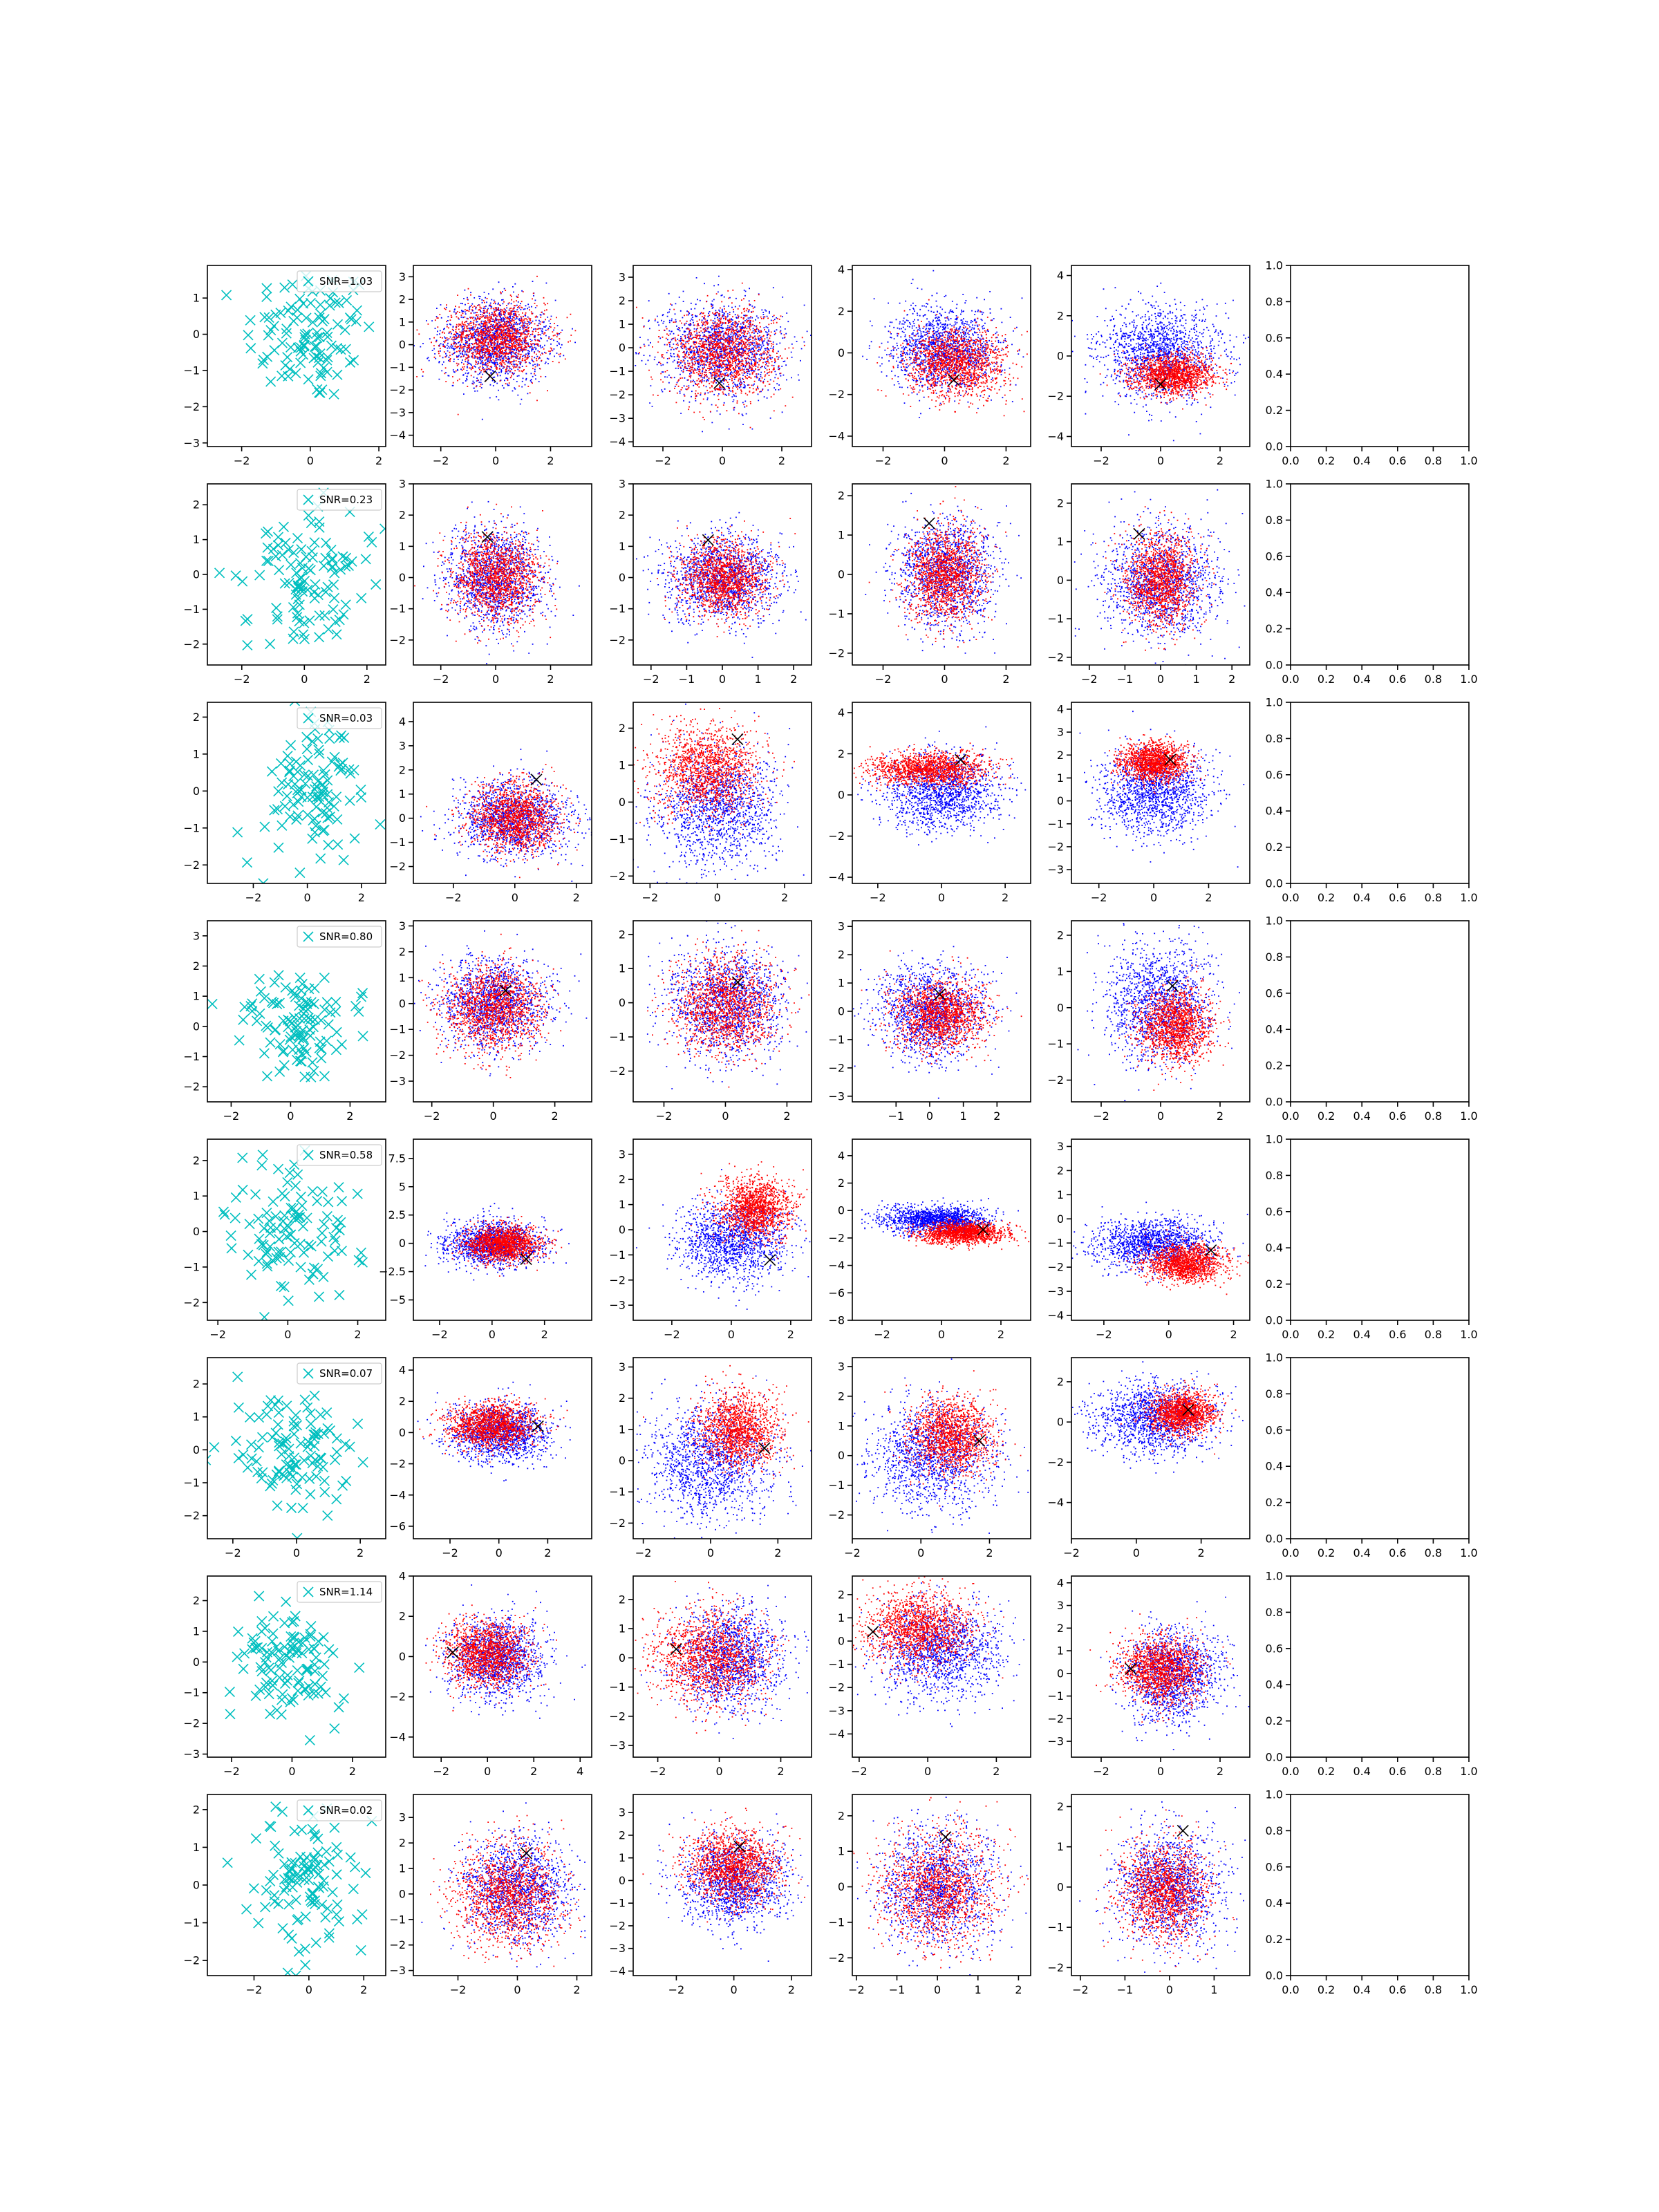  What do you see at coordinates (1326, 1116) in the screenshot?
I see `empty-axis-xtick-label: 0.2` at bounding box center [1326, 1116].